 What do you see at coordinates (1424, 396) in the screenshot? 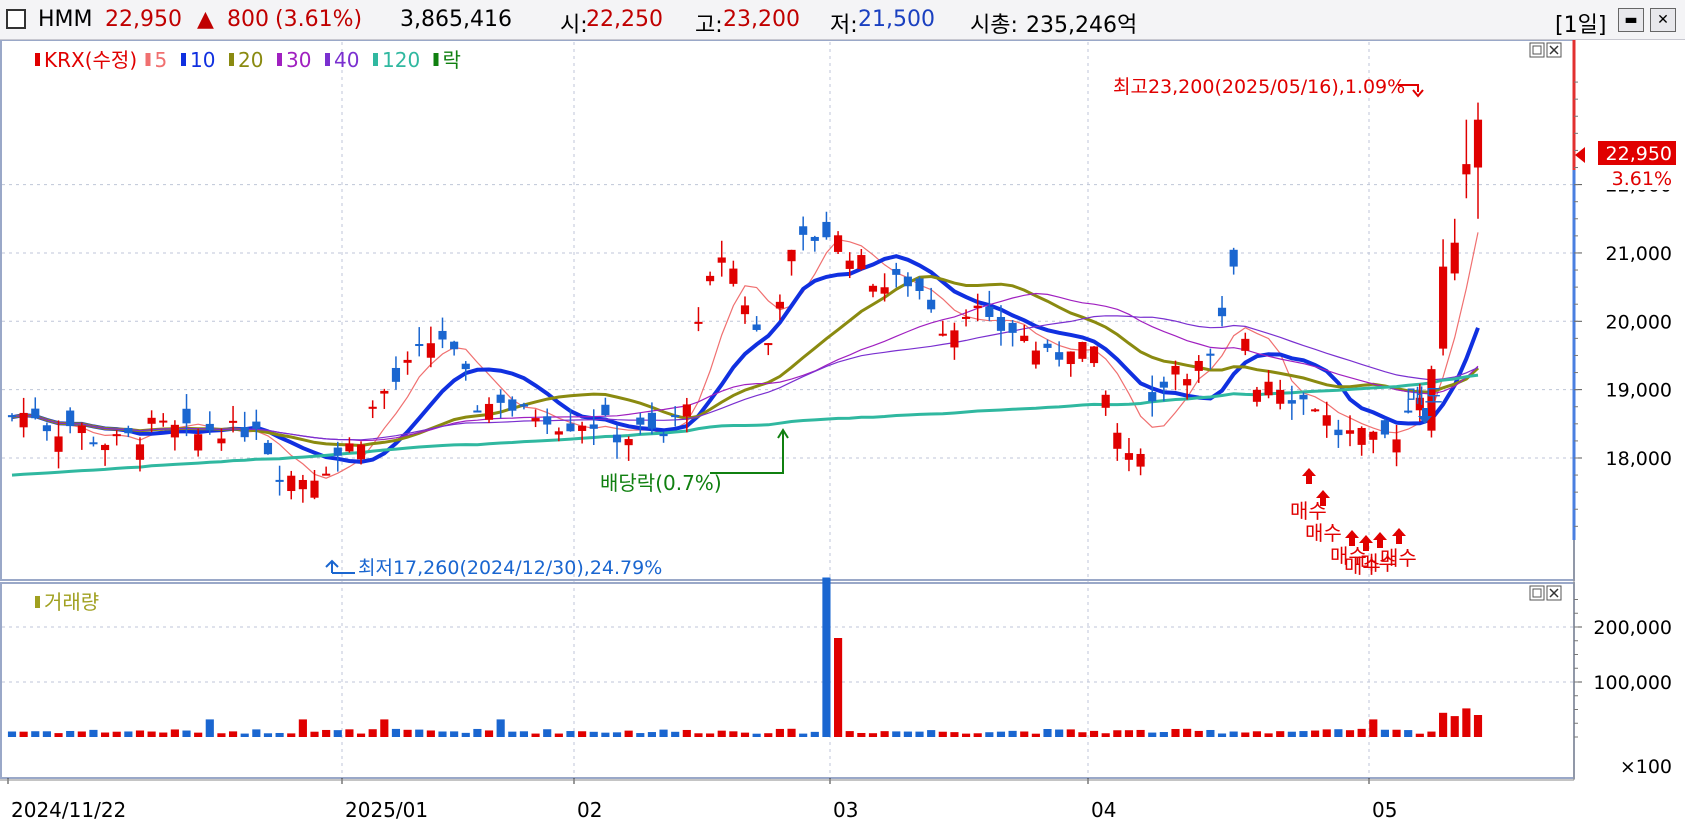
I see `sell-signal-label: 매도` at bounding box center [1424, 396].